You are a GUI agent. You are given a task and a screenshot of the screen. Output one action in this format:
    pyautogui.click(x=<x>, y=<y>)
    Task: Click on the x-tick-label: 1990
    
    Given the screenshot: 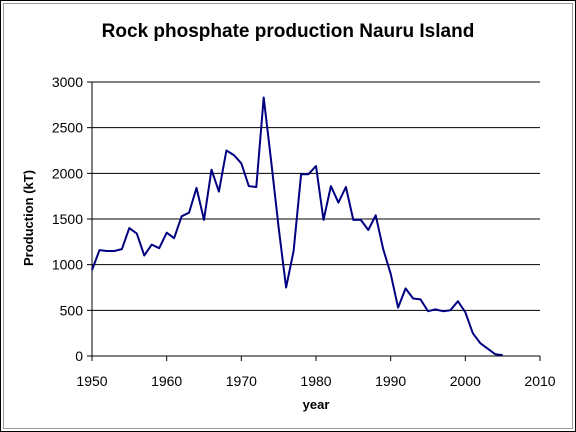 What is the action you would take?
    pyautogui.click(x=390, y=381)
    